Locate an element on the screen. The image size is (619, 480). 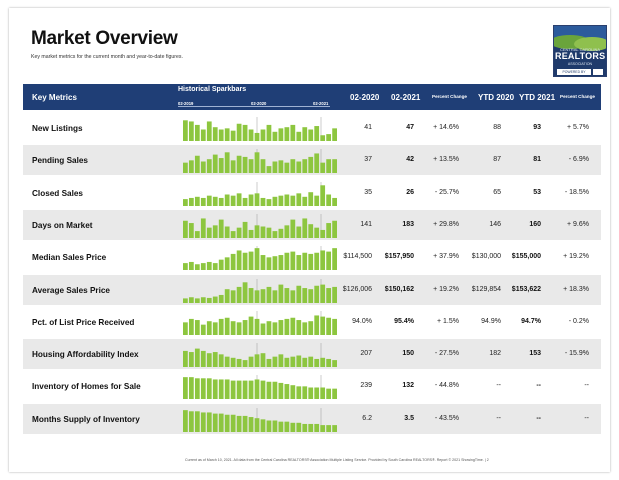
logo-hill is located at coordinates (590, 44).